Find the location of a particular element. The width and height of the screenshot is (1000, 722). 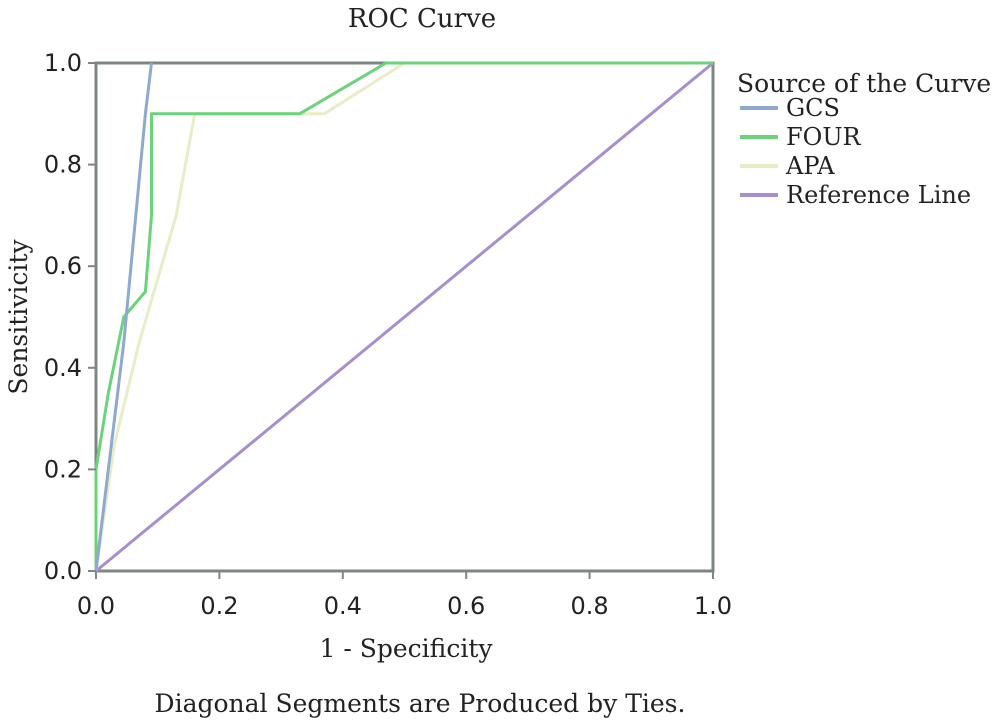

legend-label-reference-line: Reference Line is located at coordinates (878, 195).